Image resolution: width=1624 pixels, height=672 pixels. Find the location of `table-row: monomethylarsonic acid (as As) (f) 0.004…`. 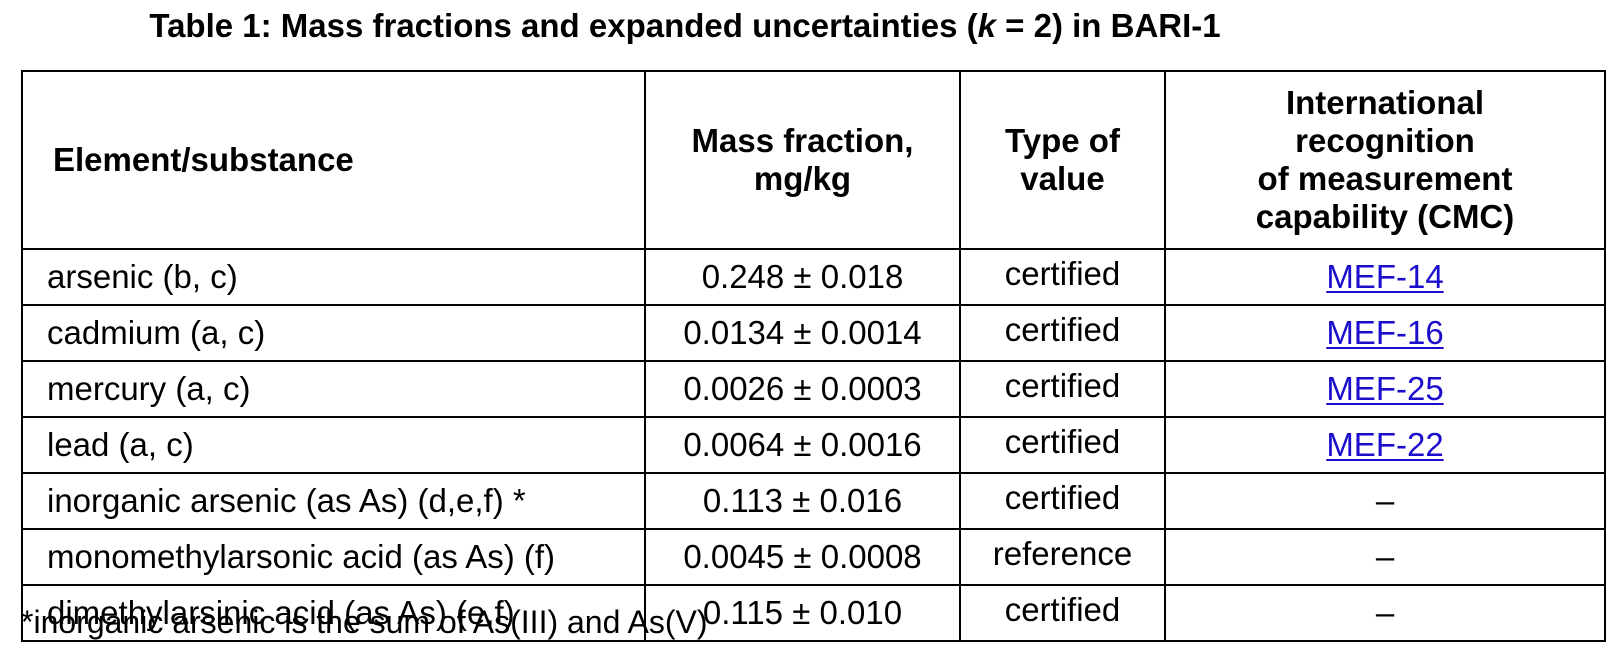

table-row: monomethylarsonic acid (as As) (f) 0.004… is located at coordinates (813, 557).